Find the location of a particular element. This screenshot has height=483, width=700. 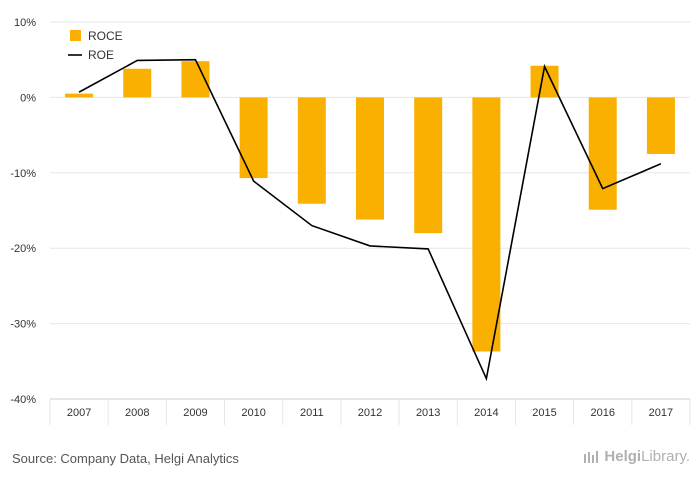

x-tick-label: 2011 is located at coordinates (312, 413).